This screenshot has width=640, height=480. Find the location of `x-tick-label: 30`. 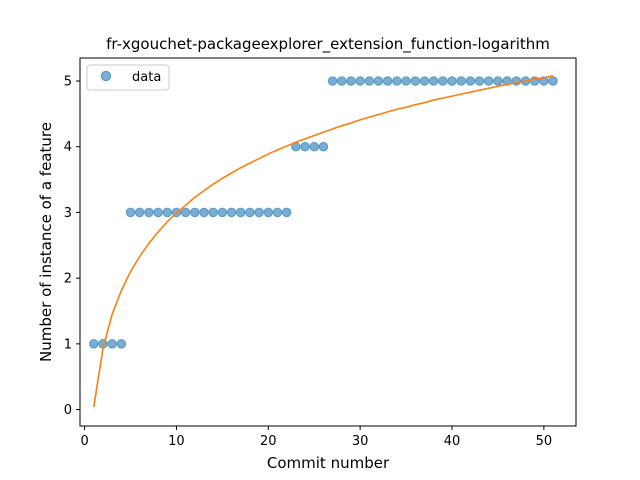

x-tick-label: 30 is located at coordinates (360, 441).